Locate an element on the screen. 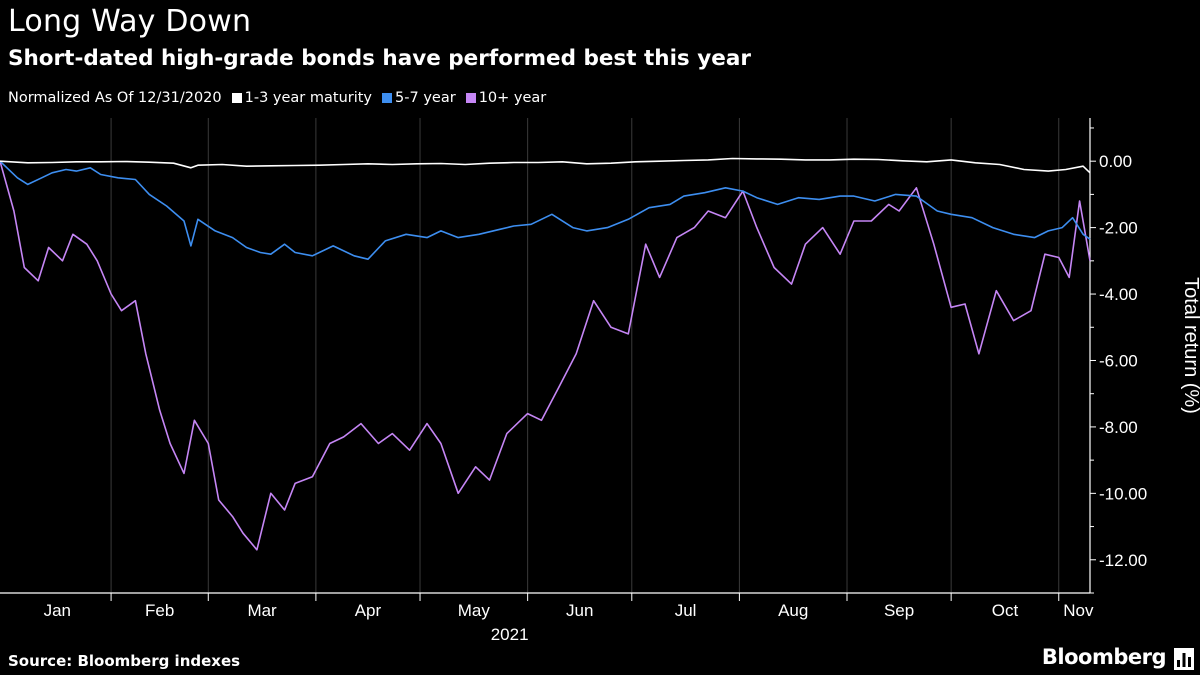  x-tick-label: Jul is located at coordinates (686, 610).